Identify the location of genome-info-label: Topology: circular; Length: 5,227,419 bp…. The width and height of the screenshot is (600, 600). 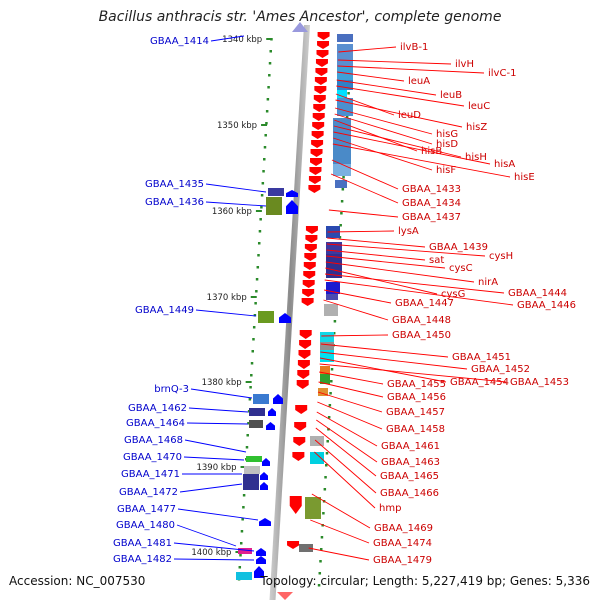
(425, 581).